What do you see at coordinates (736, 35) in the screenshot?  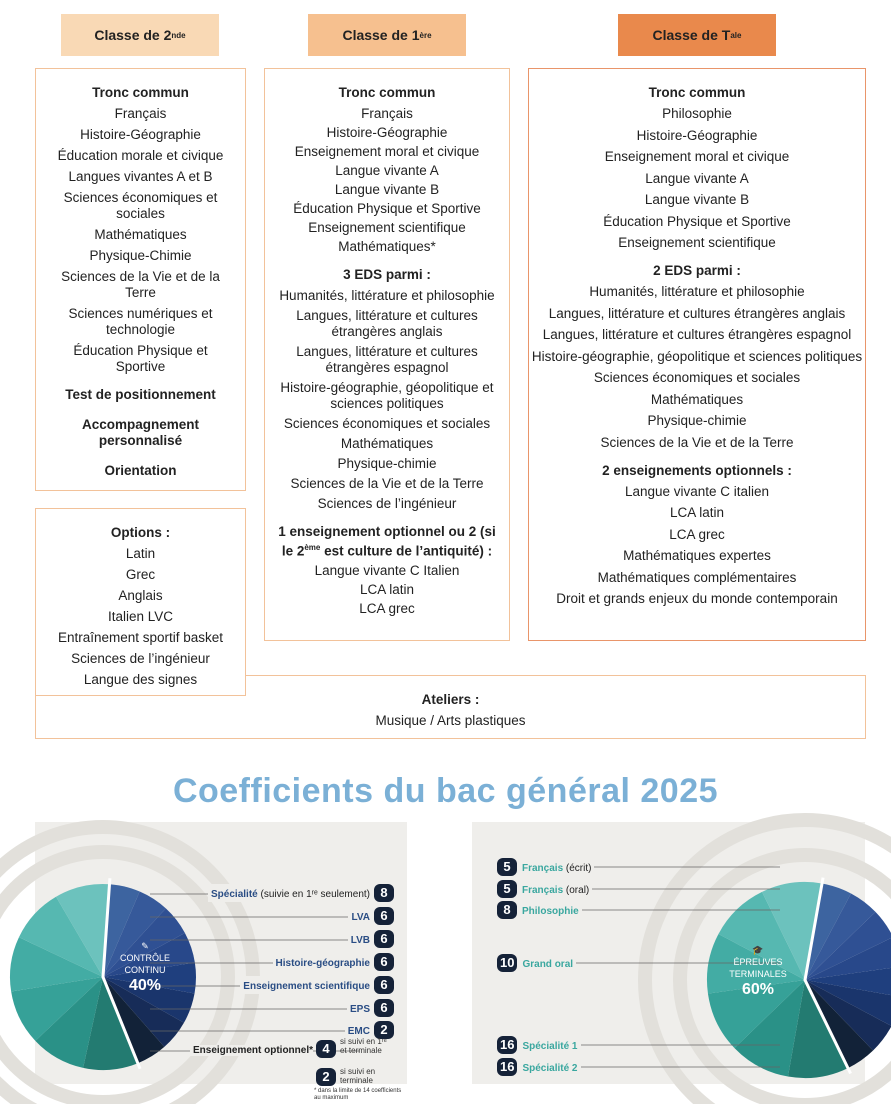 I see `header-sup: ale` at bounding box center [736, 35].